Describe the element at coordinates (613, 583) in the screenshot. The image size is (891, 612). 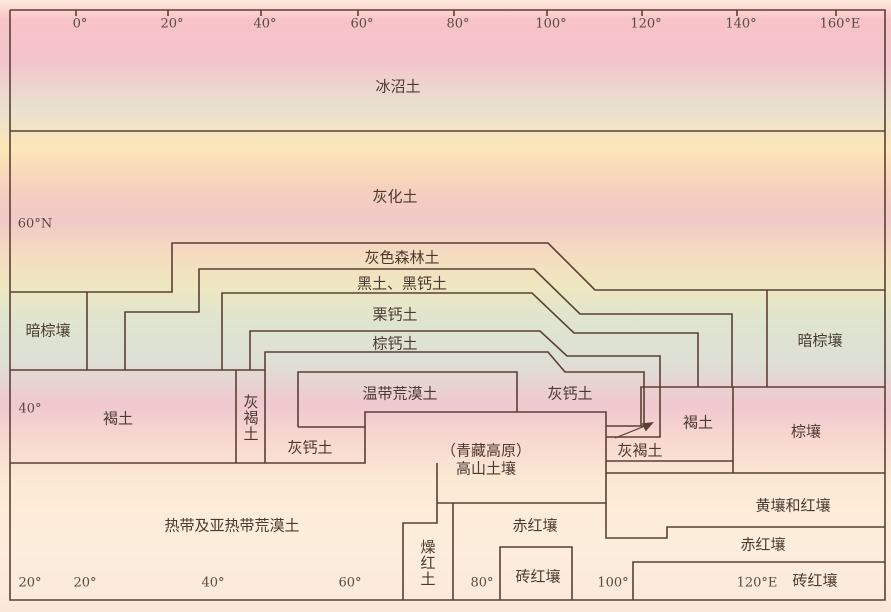
I see `bottom-axis-label: 100°` at that location.